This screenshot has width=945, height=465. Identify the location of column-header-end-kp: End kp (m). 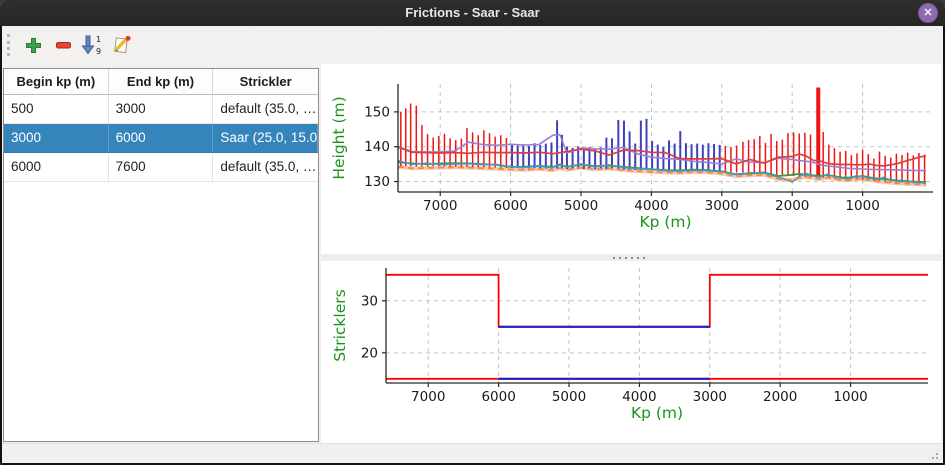
(161, 82).